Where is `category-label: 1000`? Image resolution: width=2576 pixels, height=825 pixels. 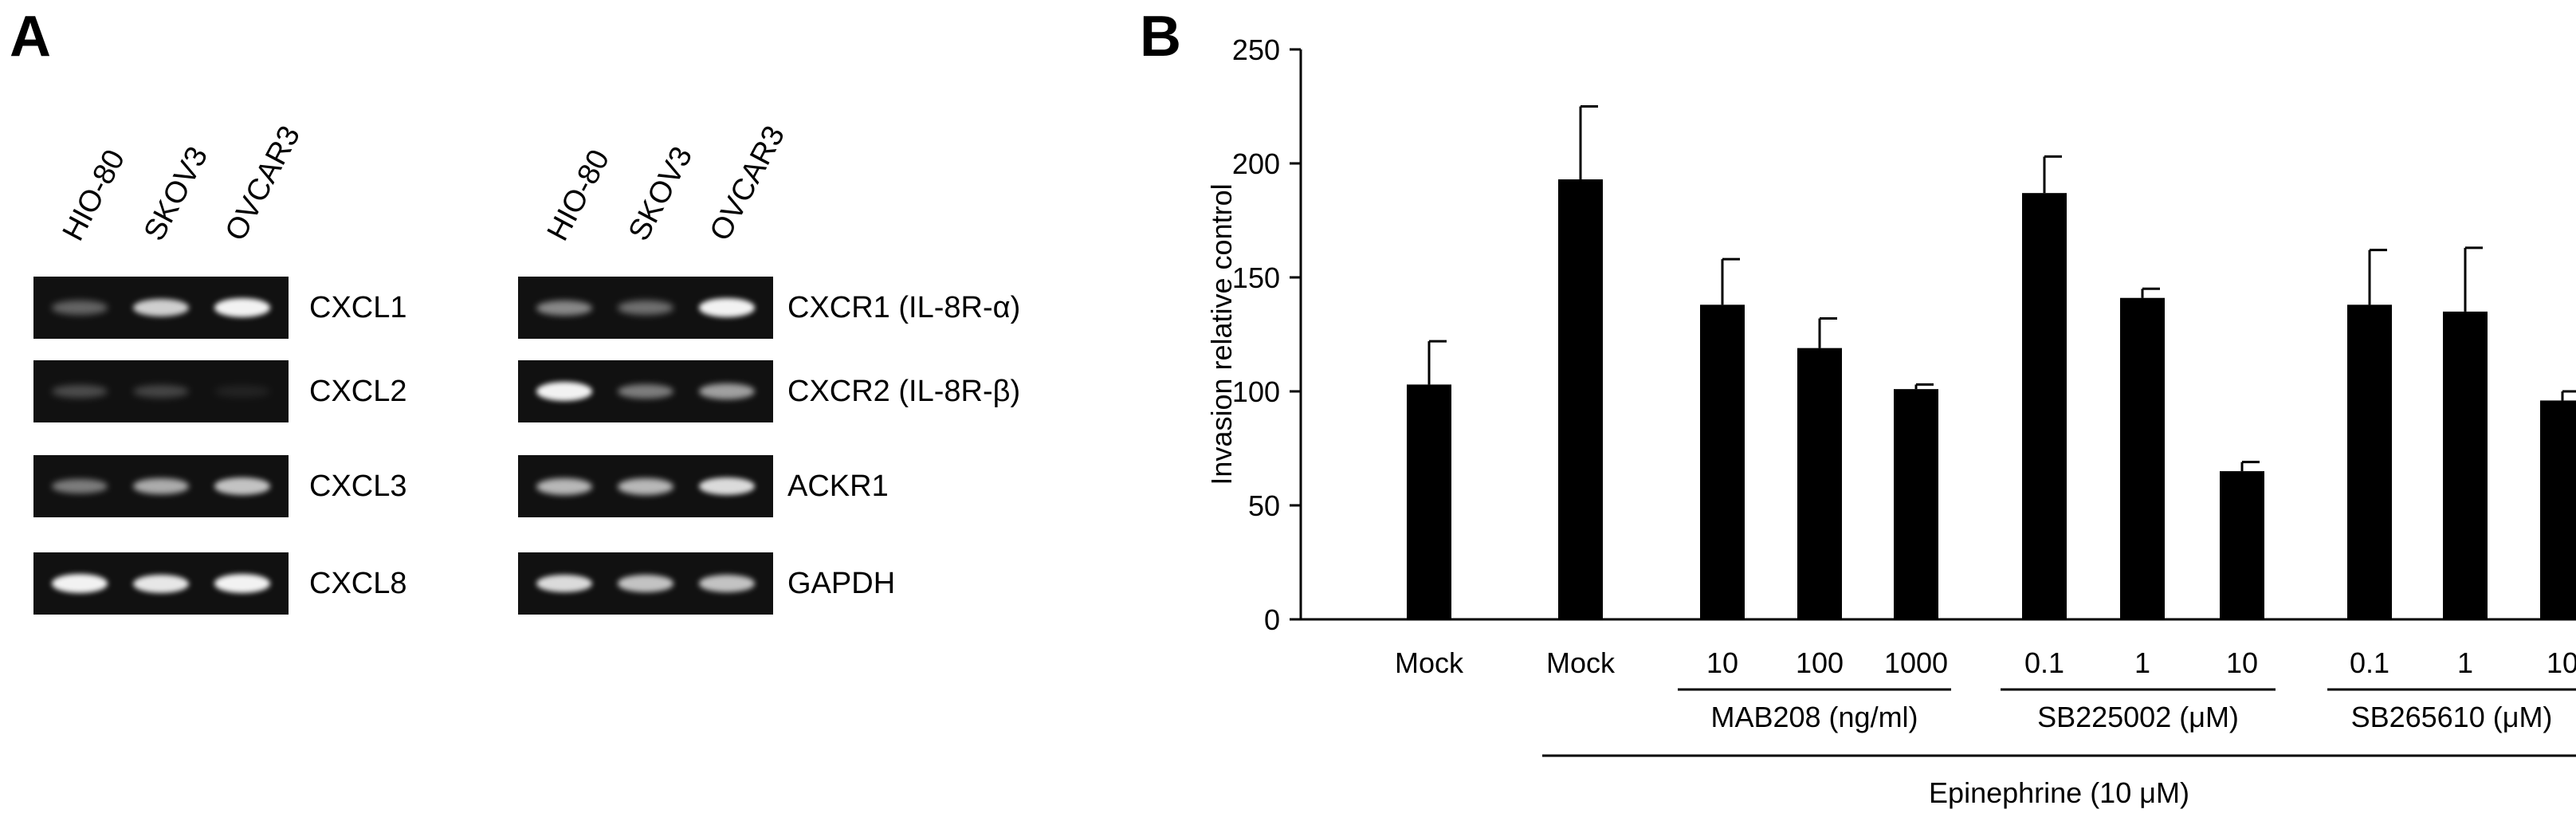 category-label: 1000 is located at coordinates (1916, 663).